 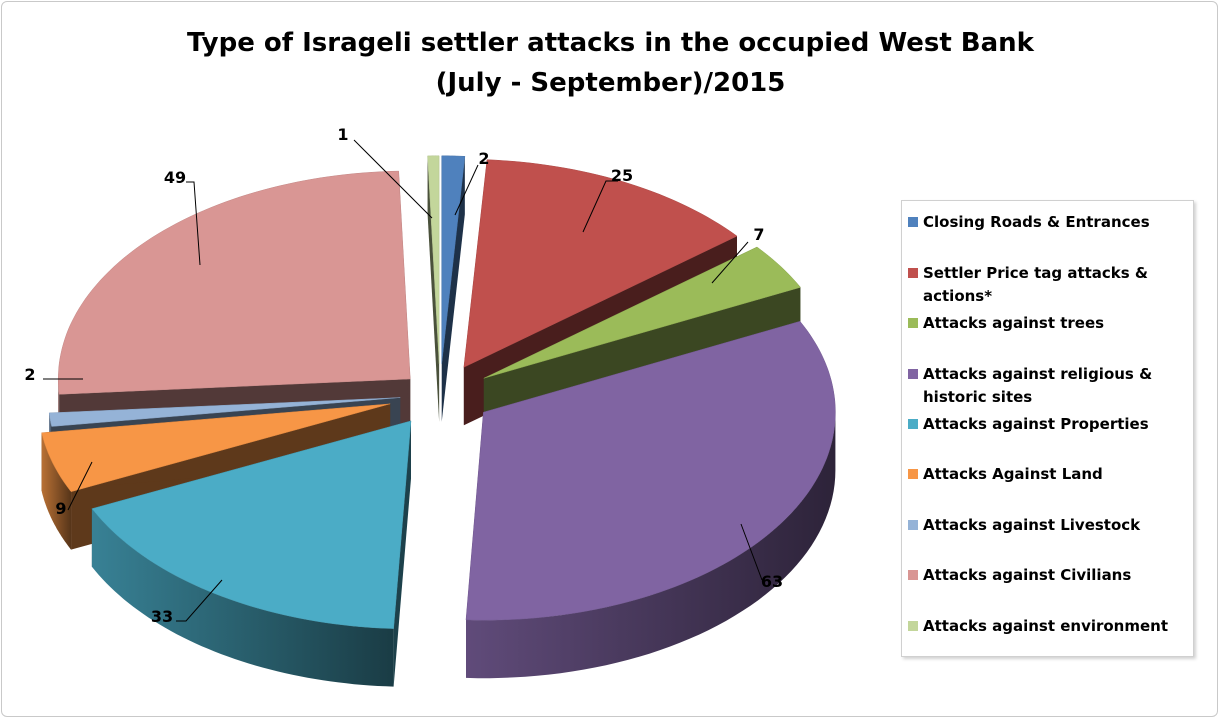 I want to click on data-label-attacks-against-religious-historic-sites: 63, so click(x=772, y=581).